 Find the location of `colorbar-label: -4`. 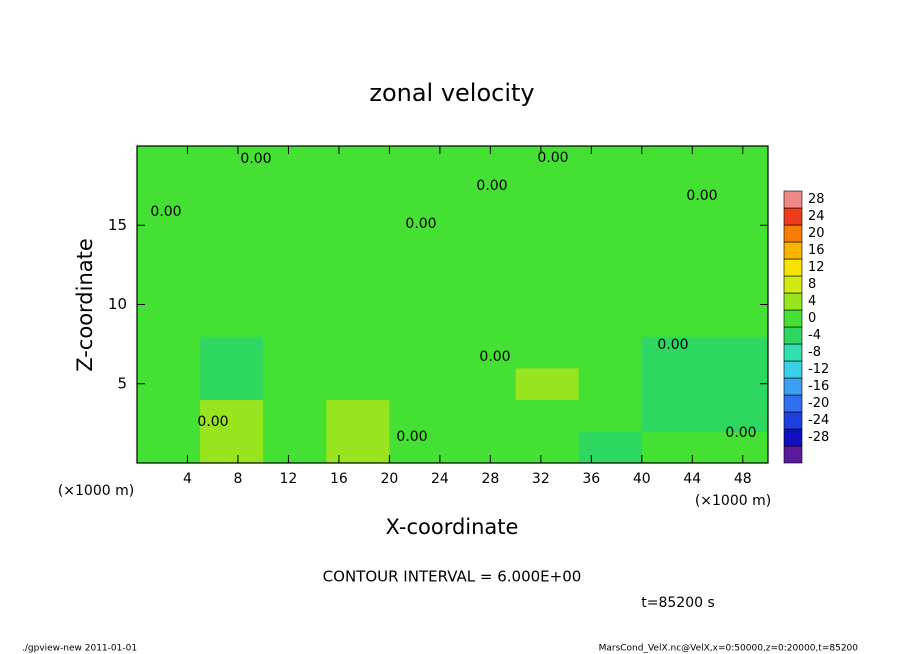

colorbar-label: -4 is located at coordinates (814, 335).